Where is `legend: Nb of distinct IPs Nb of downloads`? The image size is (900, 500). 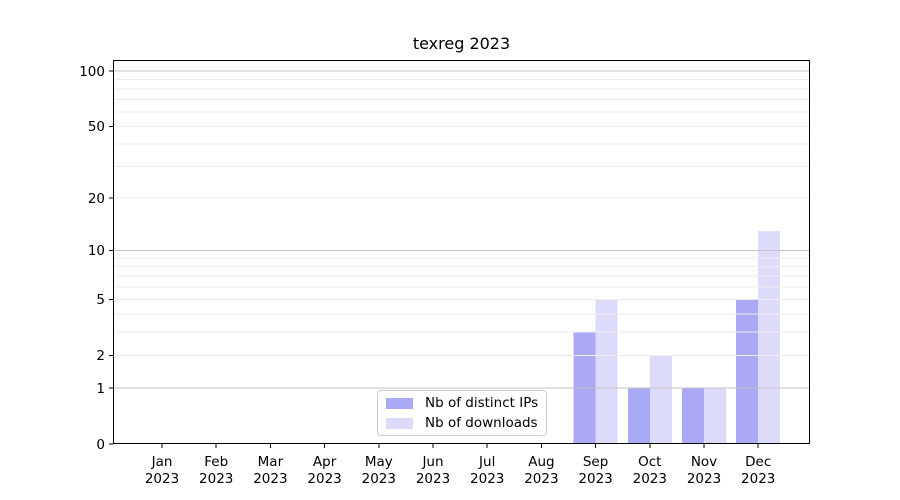
legend: Nb of distinct IPs Nb of downloads is located at coordinates (462, 413).